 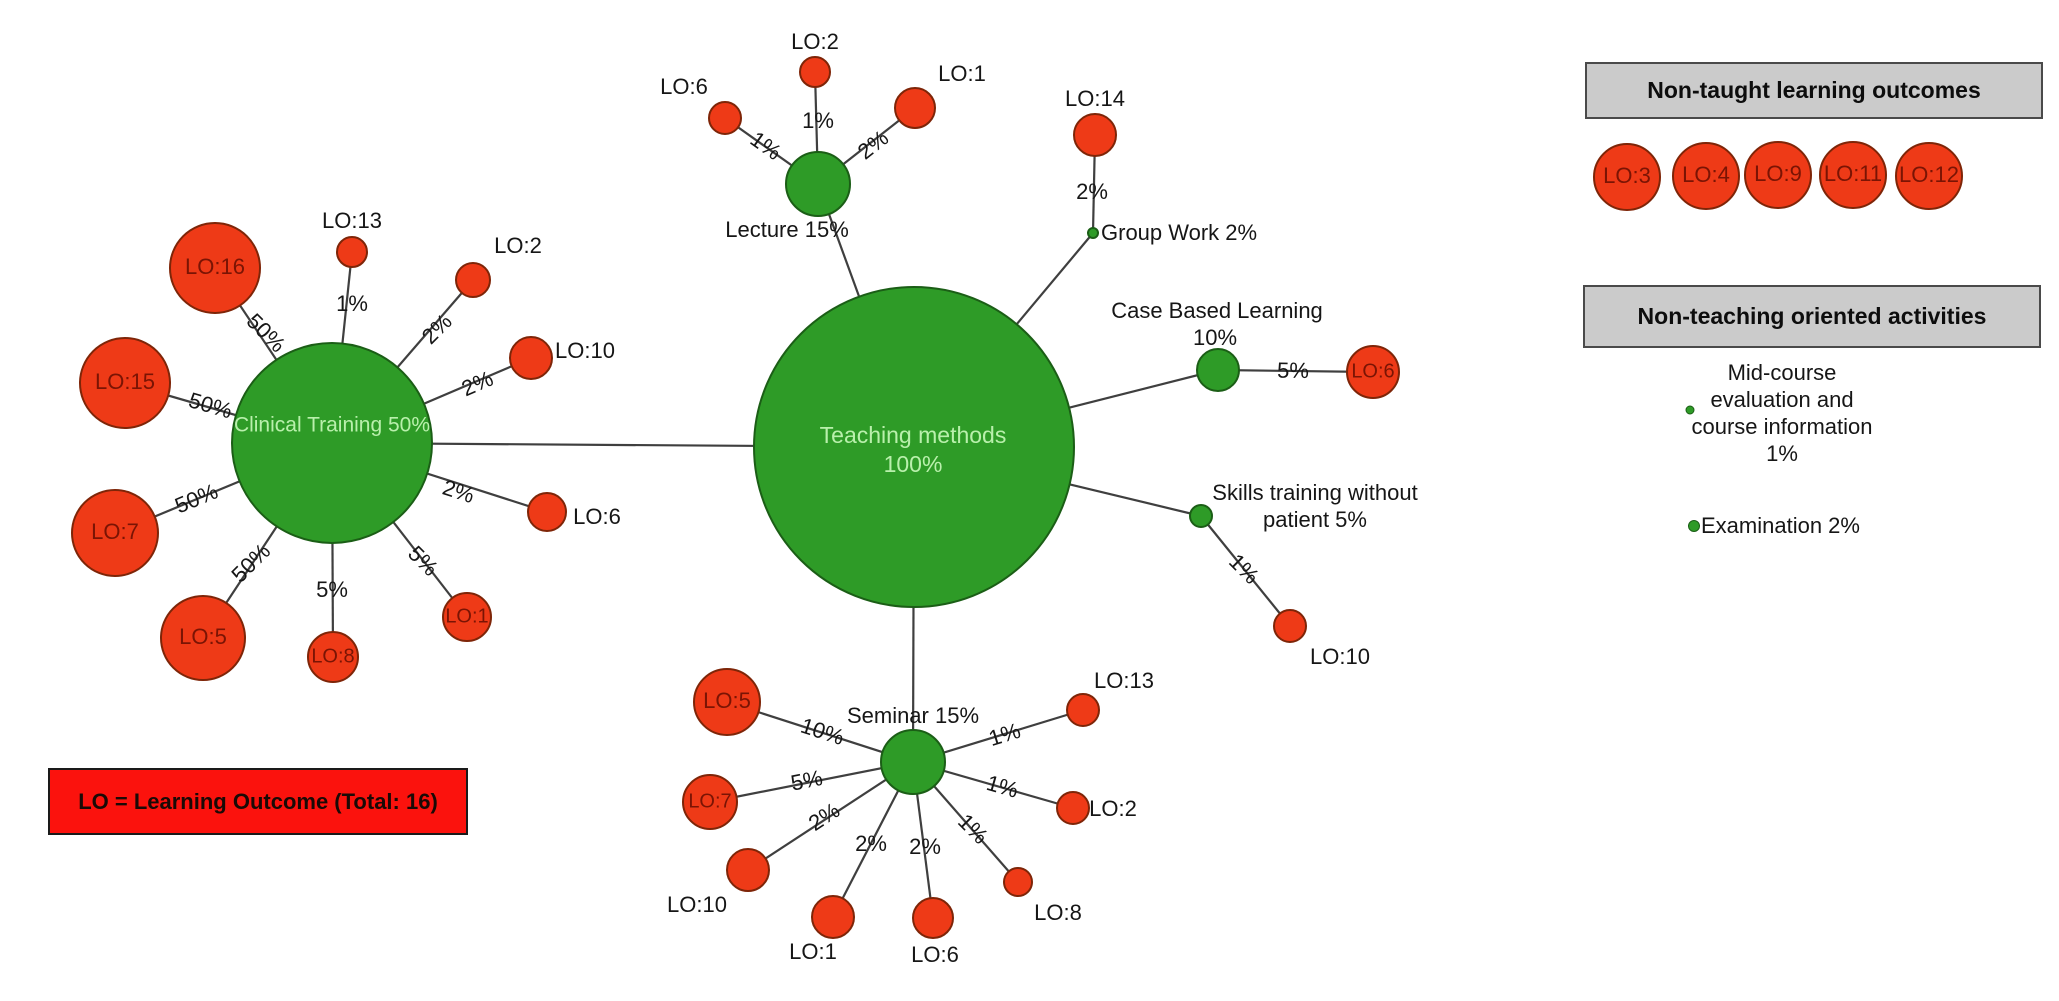 What do you see at coordinates (477, 383) in the screenshot?
I see `edge-label-clinical-lo10-clinical: 2%` at bounding box center [477, 383].